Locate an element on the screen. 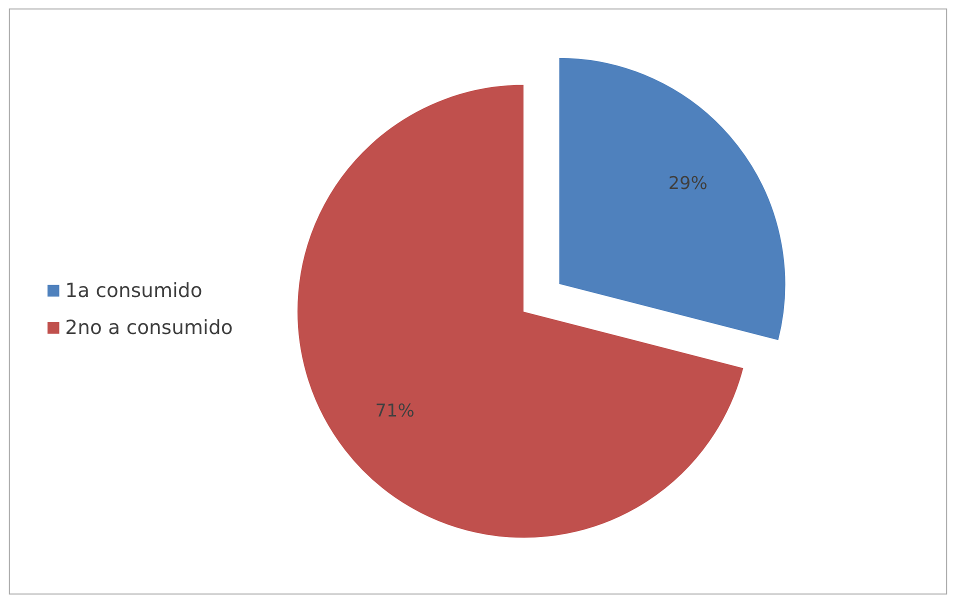  data-label: 71% is located at coordinates (394, 411).